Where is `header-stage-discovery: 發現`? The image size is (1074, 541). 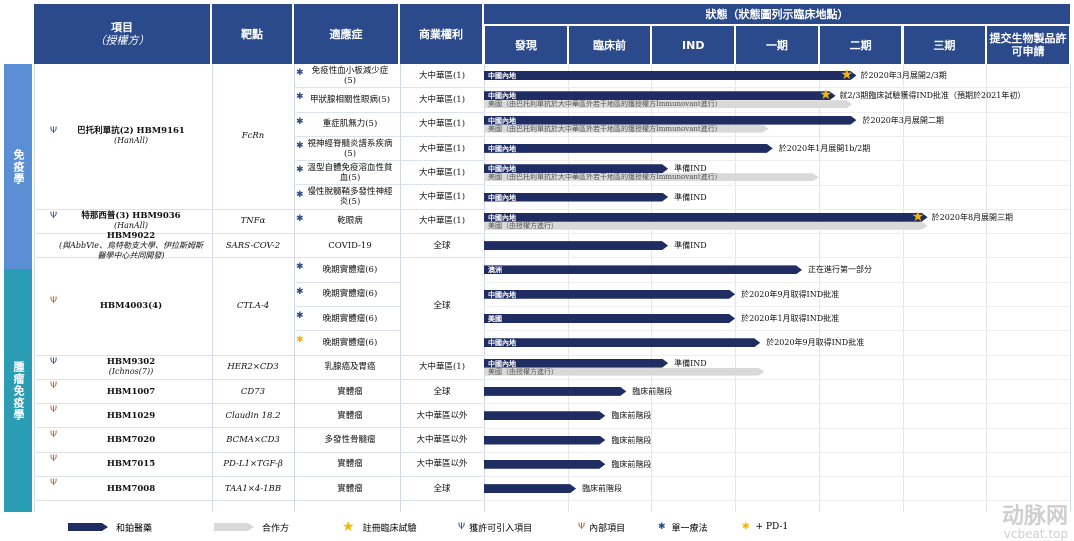 header-stage-discovery: 發現 is located at coordinates (526, 45).